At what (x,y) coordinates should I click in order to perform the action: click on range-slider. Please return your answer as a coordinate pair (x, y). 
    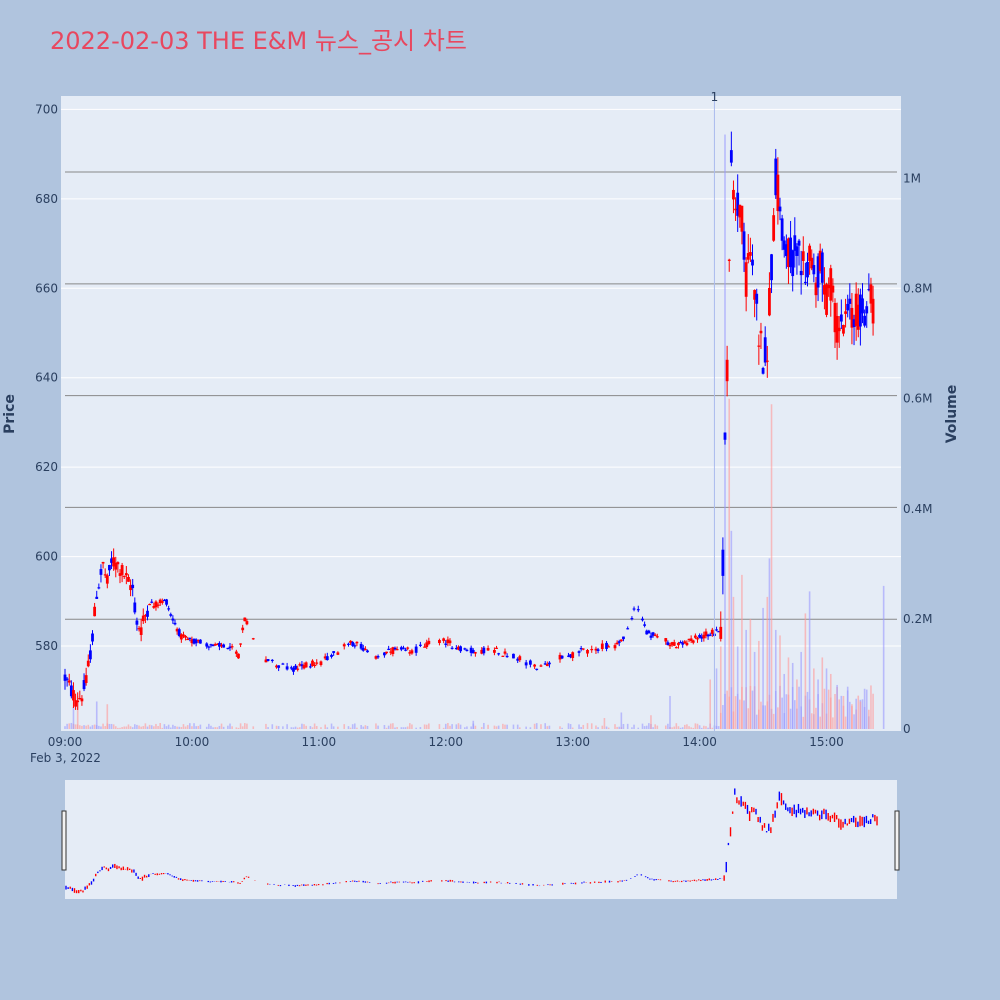
    Looking at the image, I should click on (481, 839).